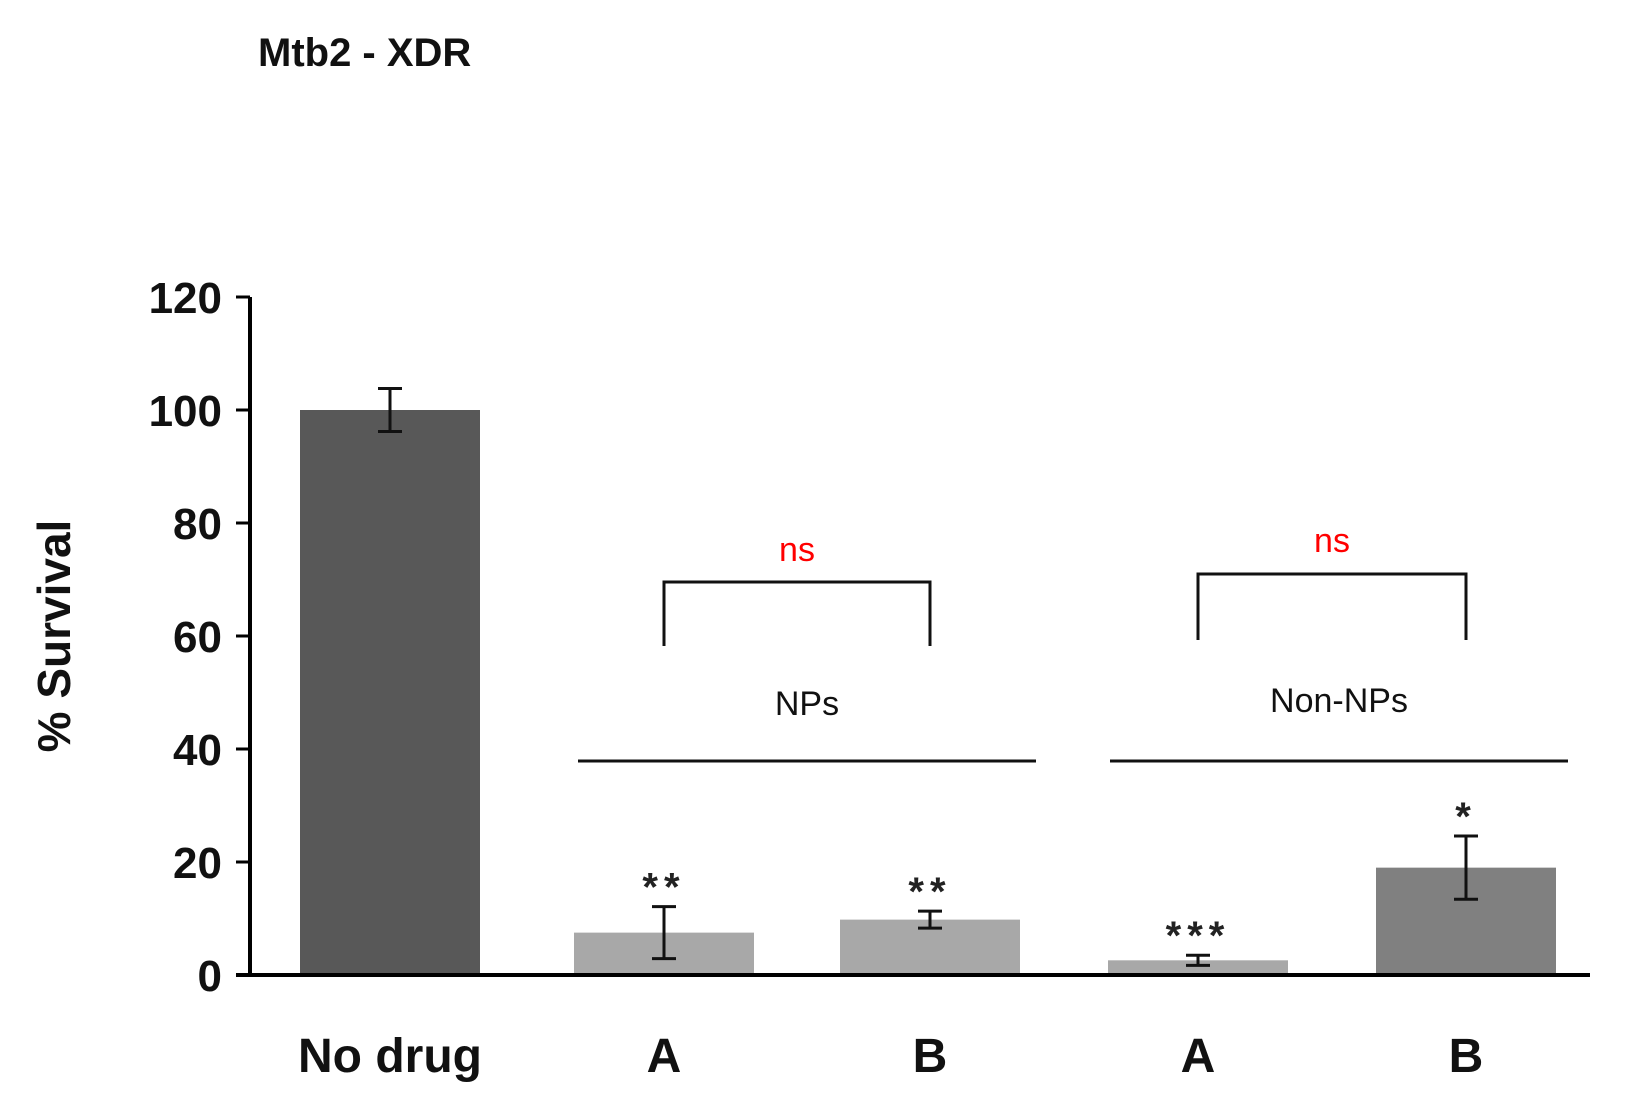 The image size is (1625, 1105). What do you see at coordinates (1339, 701) in the screenshot?
I see `group-label: Non-NPs` at bounding box center [1339, 701].